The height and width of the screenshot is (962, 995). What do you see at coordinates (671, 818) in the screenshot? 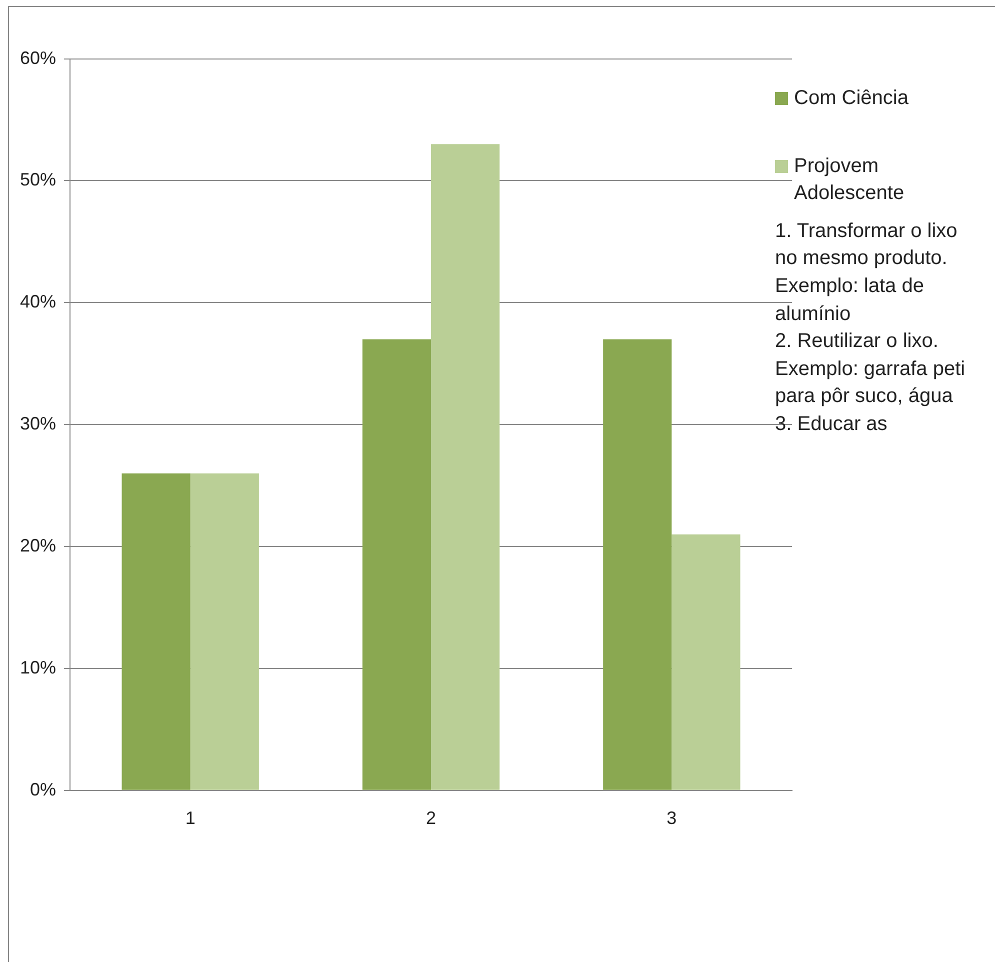
I see `x-tick-label: 3` at bounding box center [671, 818].